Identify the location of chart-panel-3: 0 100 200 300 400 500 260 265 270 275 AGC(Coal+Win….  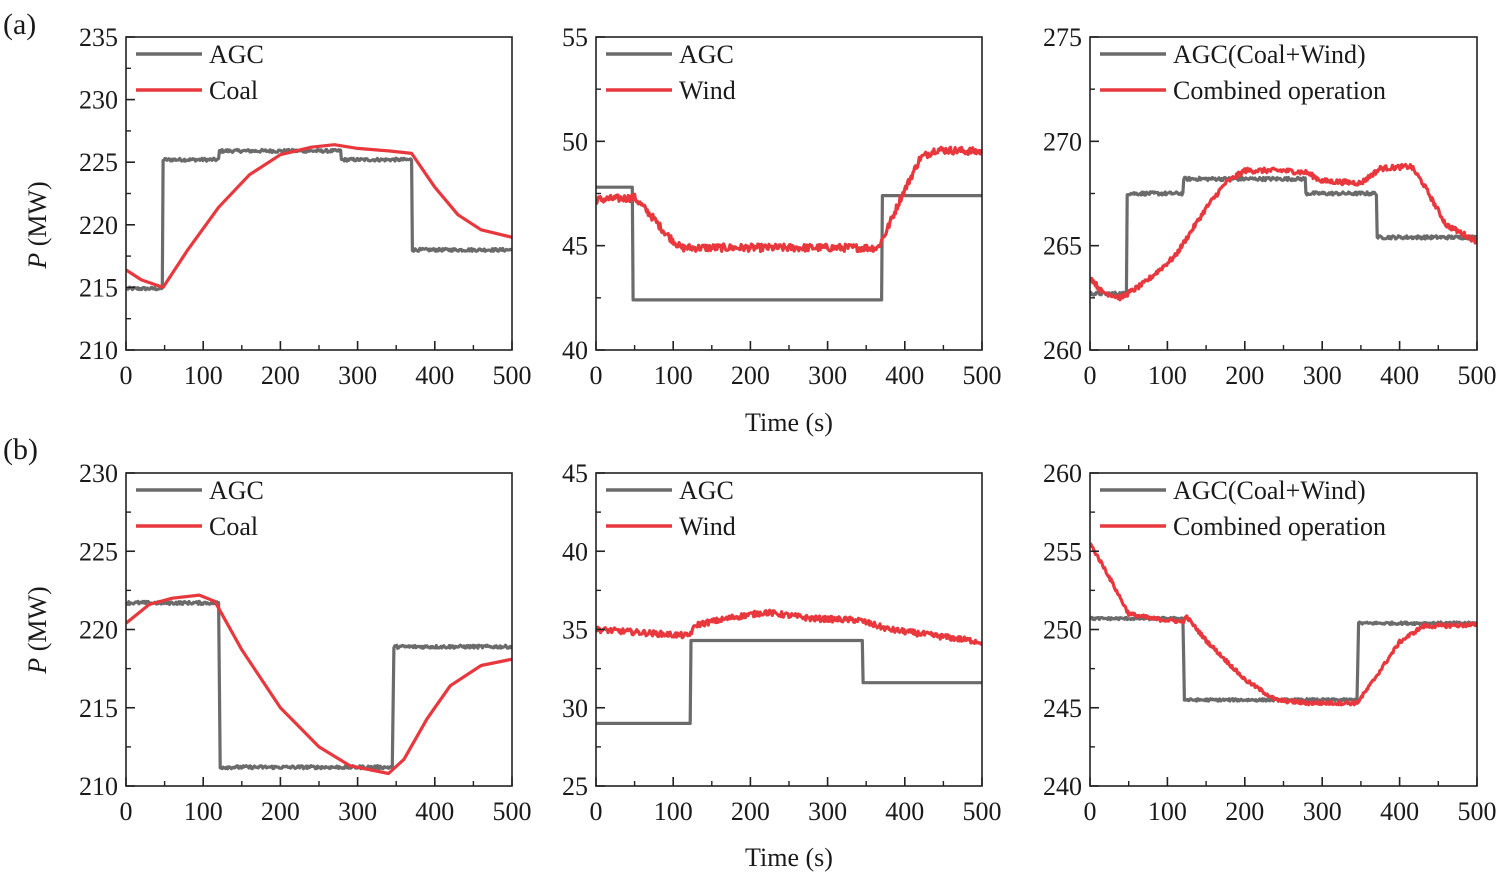
(1270, 206).